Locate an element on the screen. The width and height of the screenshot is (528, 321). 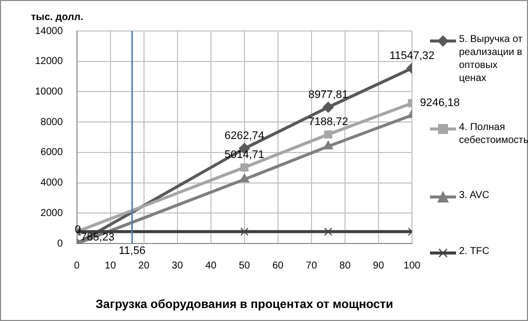
y-tick-label: 0 is located at coordinates (60, 244).